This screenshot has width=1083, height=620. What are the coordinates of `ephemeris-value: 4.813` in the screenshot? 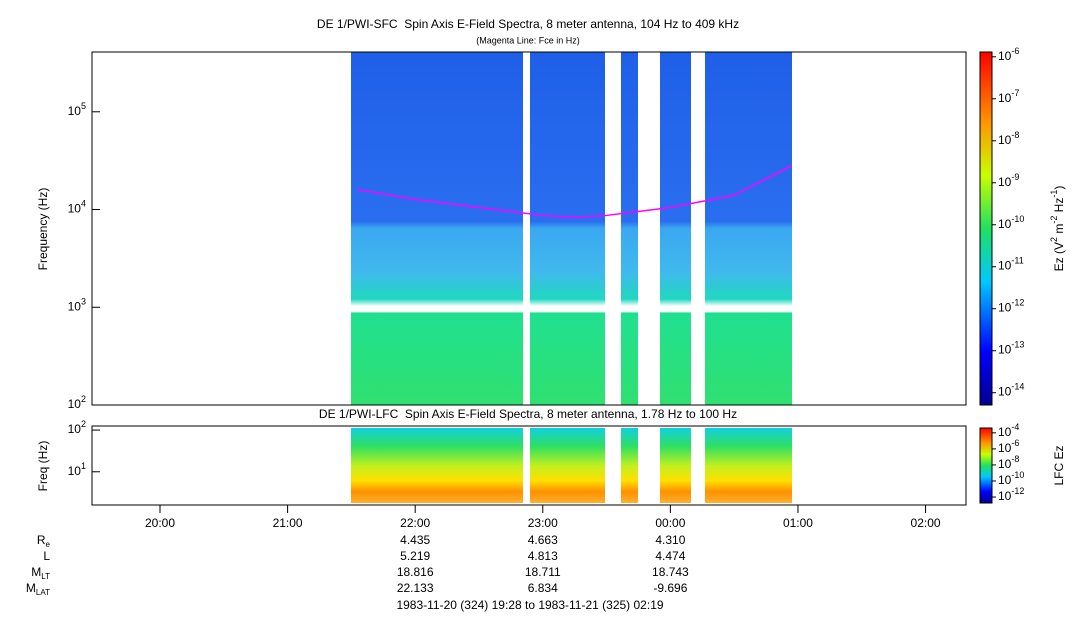 It's located at (543, 556).